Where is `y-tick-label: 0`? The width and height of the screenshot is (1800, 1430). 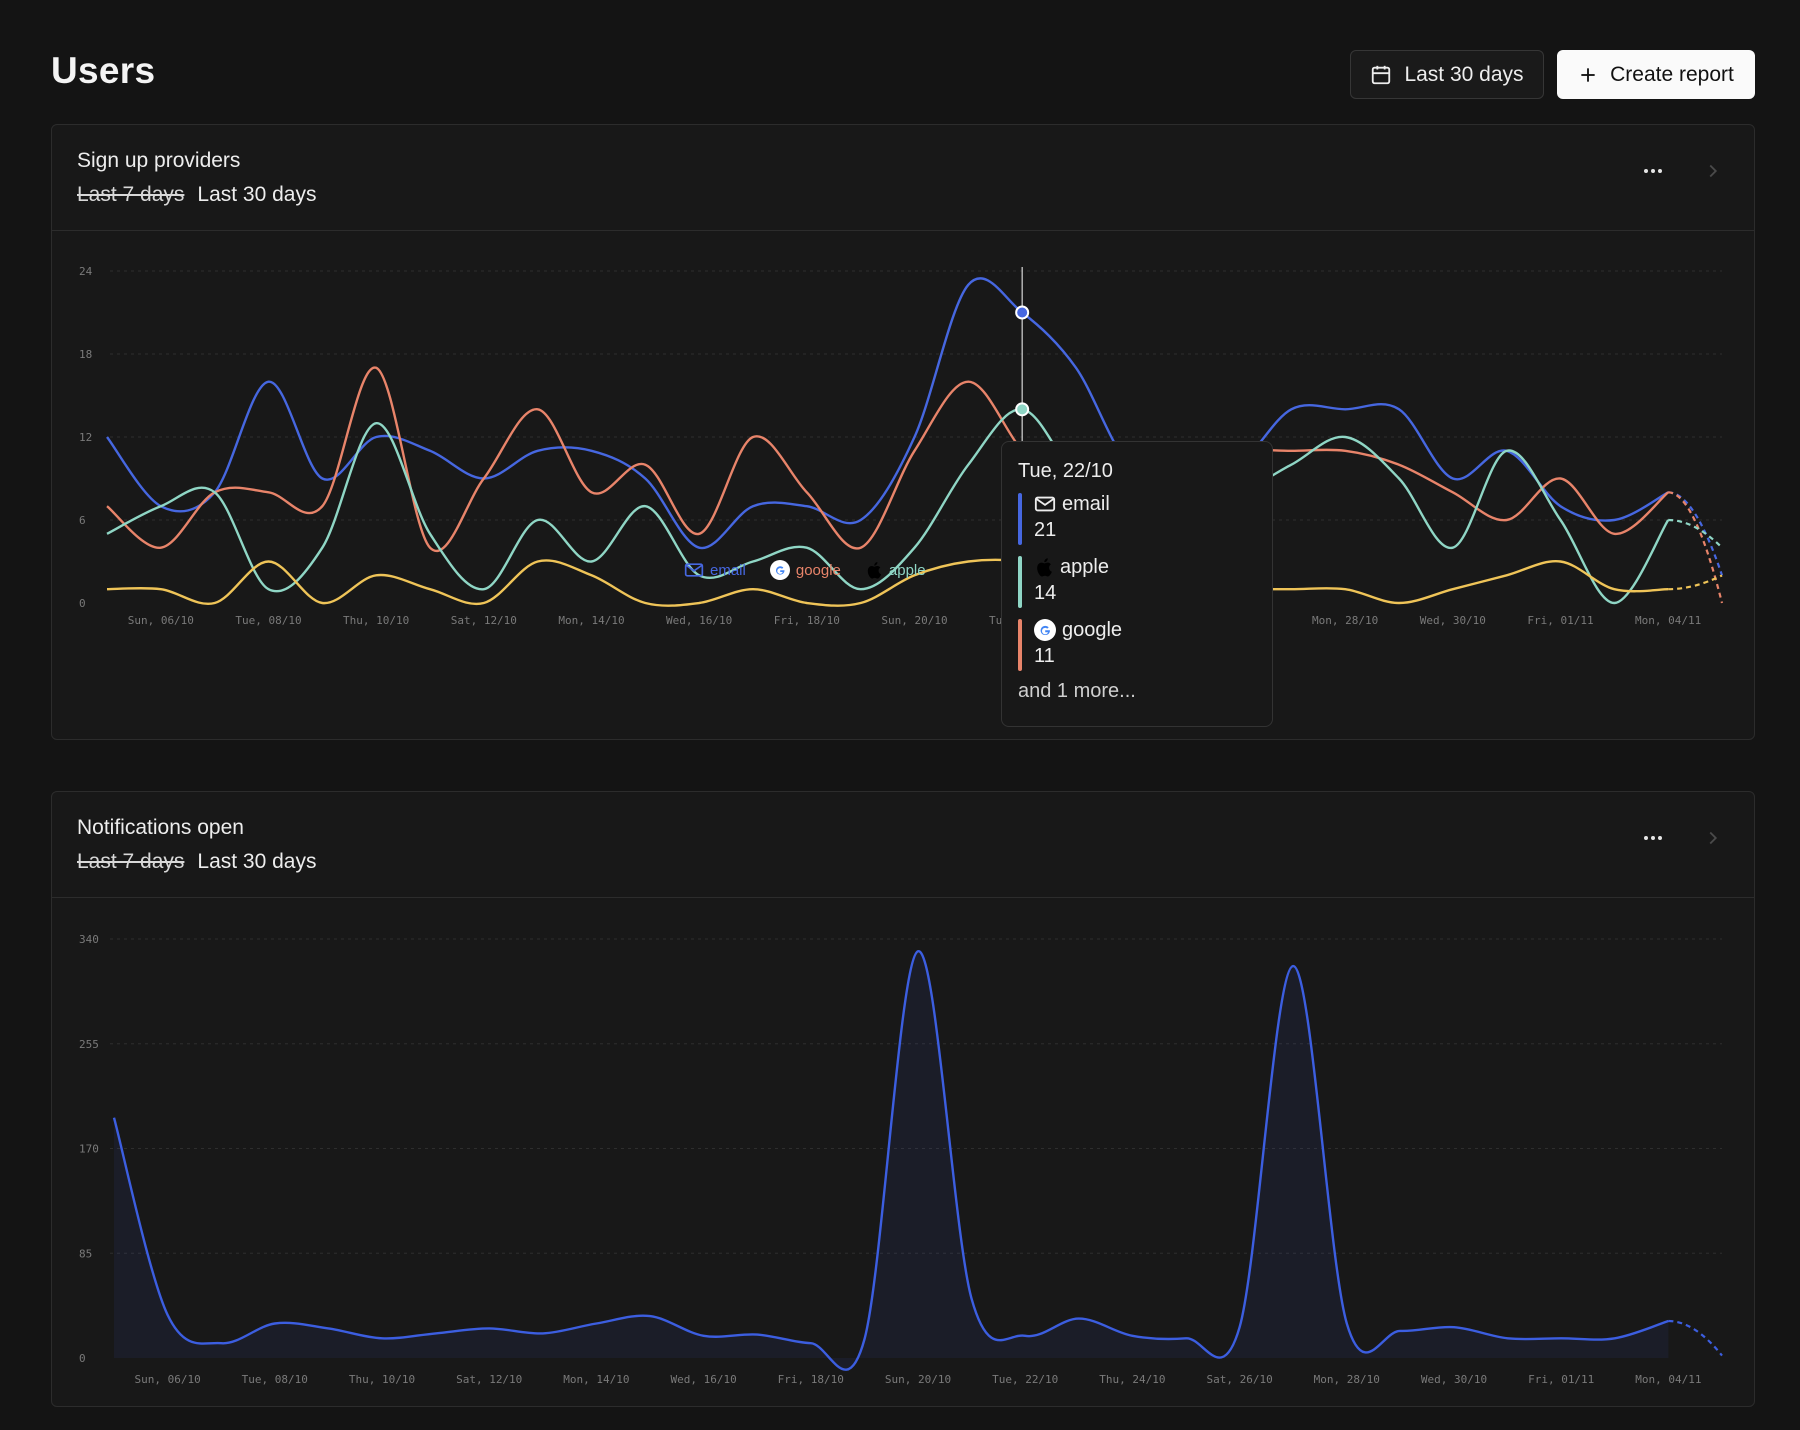
y-tick-label: 0 is located at coordinates (82, 1358).